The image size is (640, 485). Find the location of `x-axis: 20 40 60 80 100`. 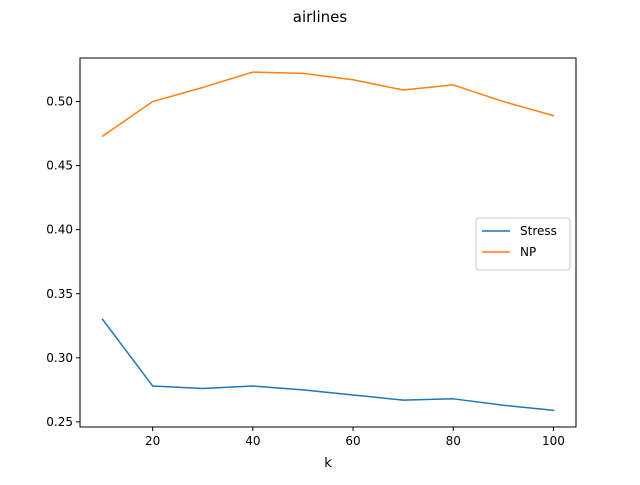

x-axis: 20 40 60 80 100 is located at coordinates (355, 437).